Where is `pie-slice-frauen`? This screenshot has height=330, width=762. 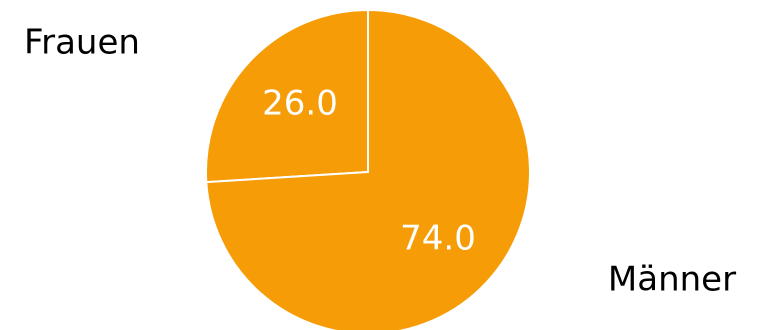 pie-slice-frauen is located at coordinates (287, 96).